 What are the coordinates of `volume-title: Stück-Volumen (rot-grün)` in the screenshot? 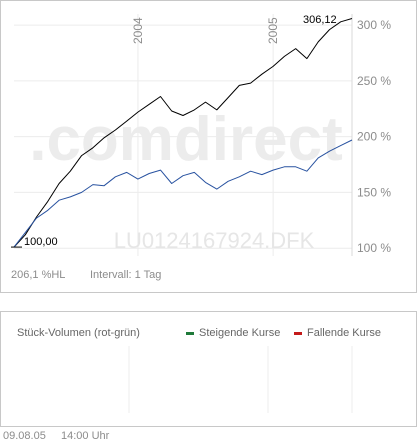 It's located at (78, 333).